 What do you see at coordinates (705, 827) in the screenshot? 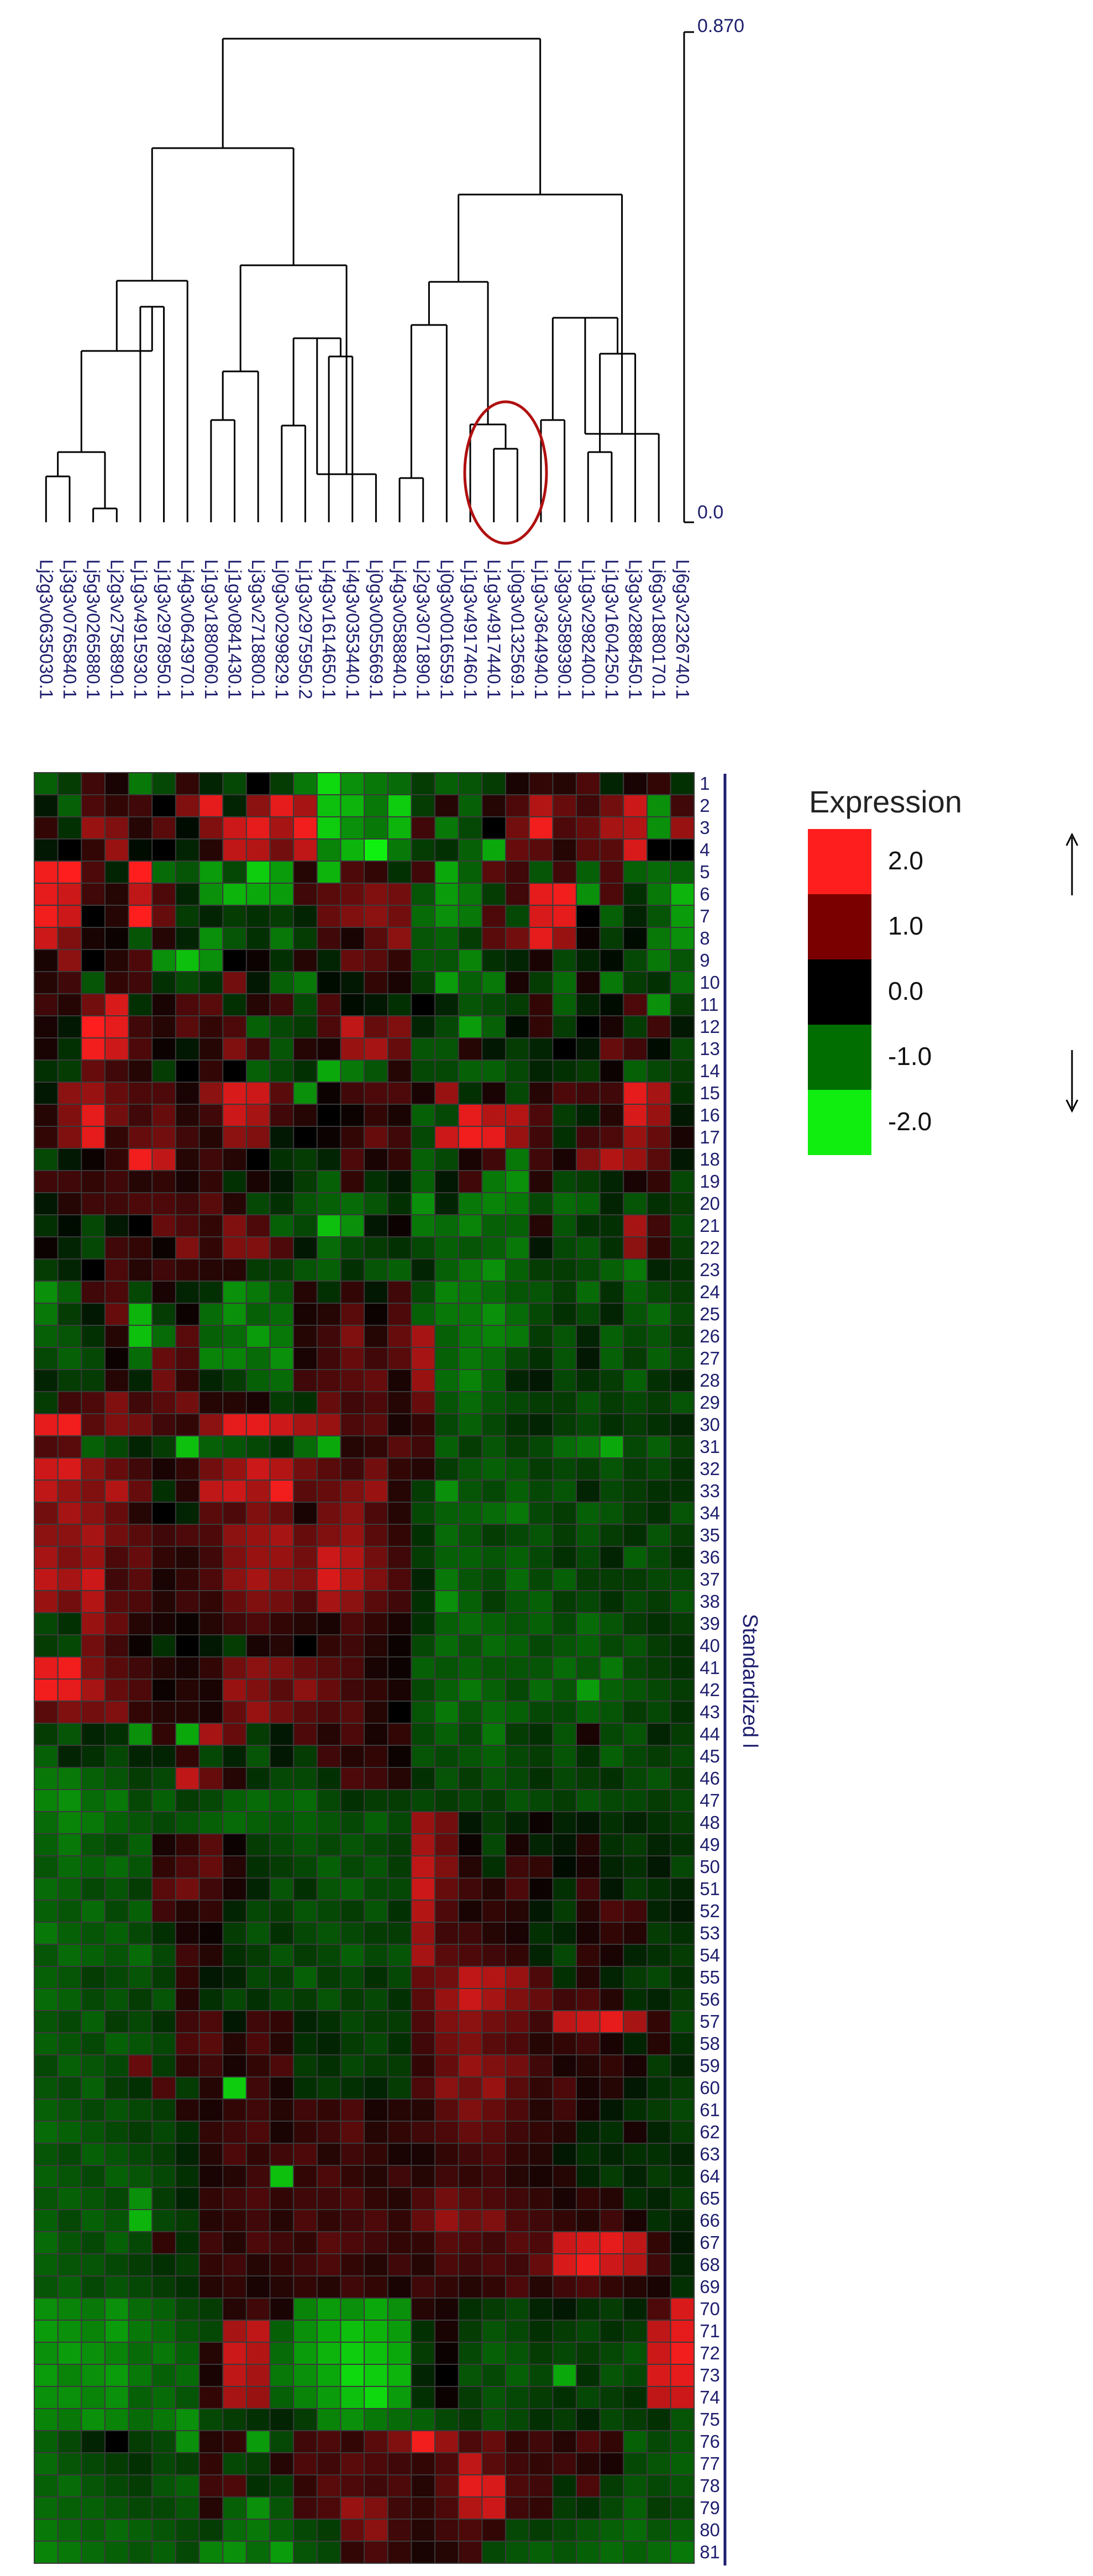
I see `row-label: 3` at bounding box center [705, 827].